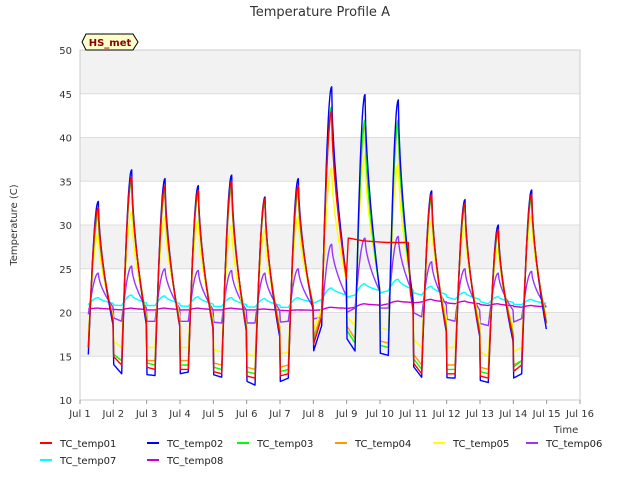 The height and width of the screenshot is (480, 640). Describe the element at coordinates (512, 414) in the screenshot. I see `x-tick-label: Jul 14` at that location.